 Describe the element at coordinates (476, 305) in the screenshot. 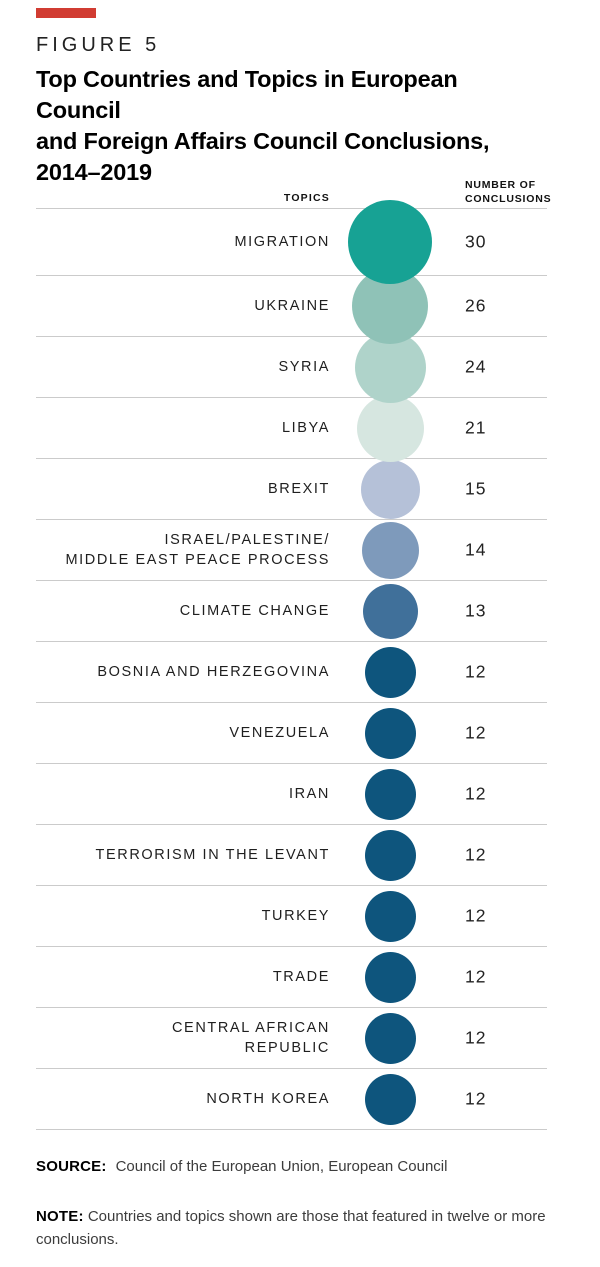

I see `conclusions-count: 26` at that location.